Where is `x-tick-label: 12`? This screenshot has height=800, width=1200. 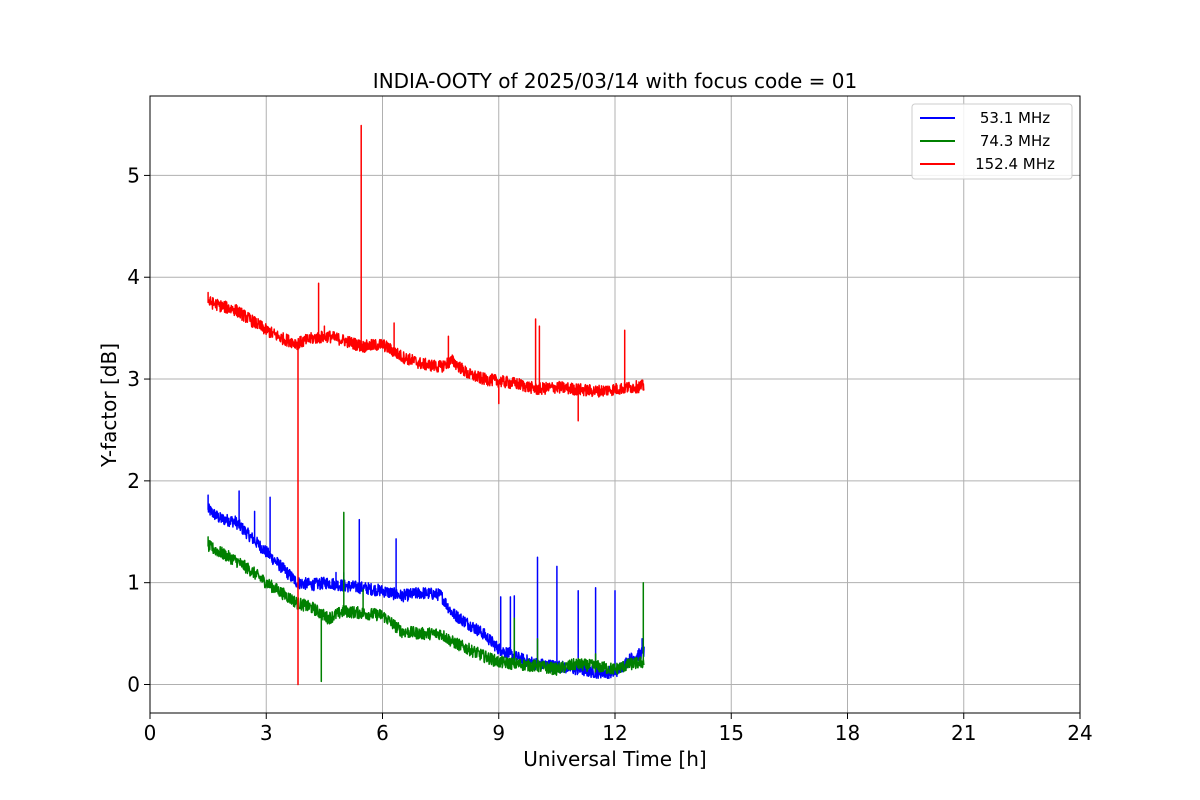 x-tick-label: 12 is located at coordinates (614, 733).